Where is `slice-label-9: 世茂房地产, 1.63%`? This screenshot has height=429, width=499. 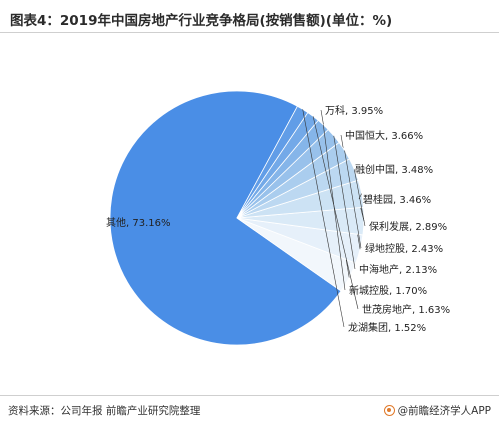 slice-label-9: 世茂房地产, 1.63% is located at coordinates (406, 309).